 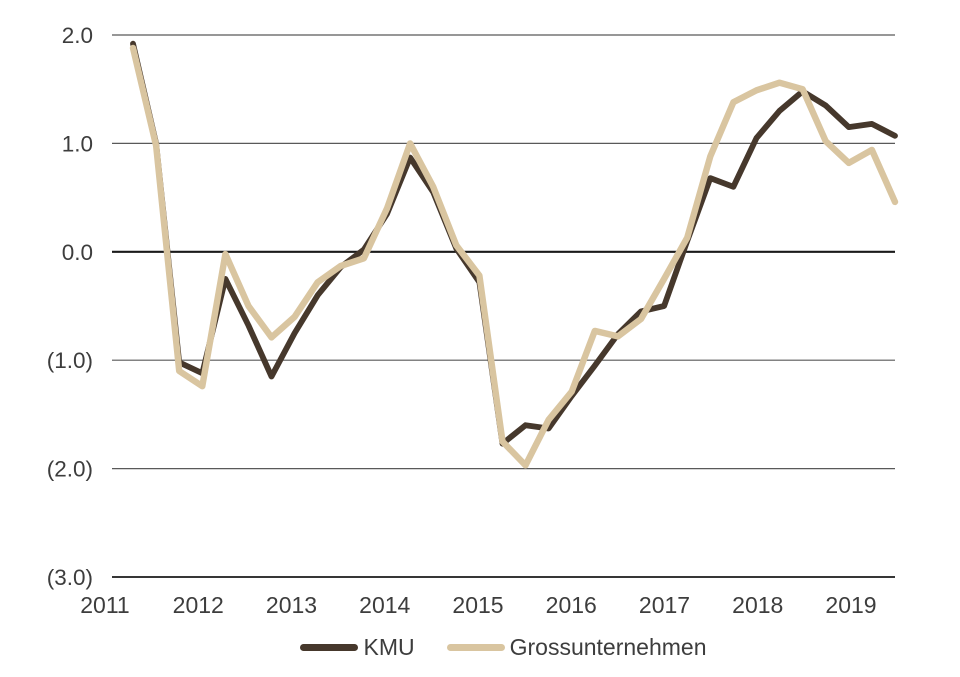 I want to click on y-axis-tick-label: 1.0, so click(x=77, y=143).